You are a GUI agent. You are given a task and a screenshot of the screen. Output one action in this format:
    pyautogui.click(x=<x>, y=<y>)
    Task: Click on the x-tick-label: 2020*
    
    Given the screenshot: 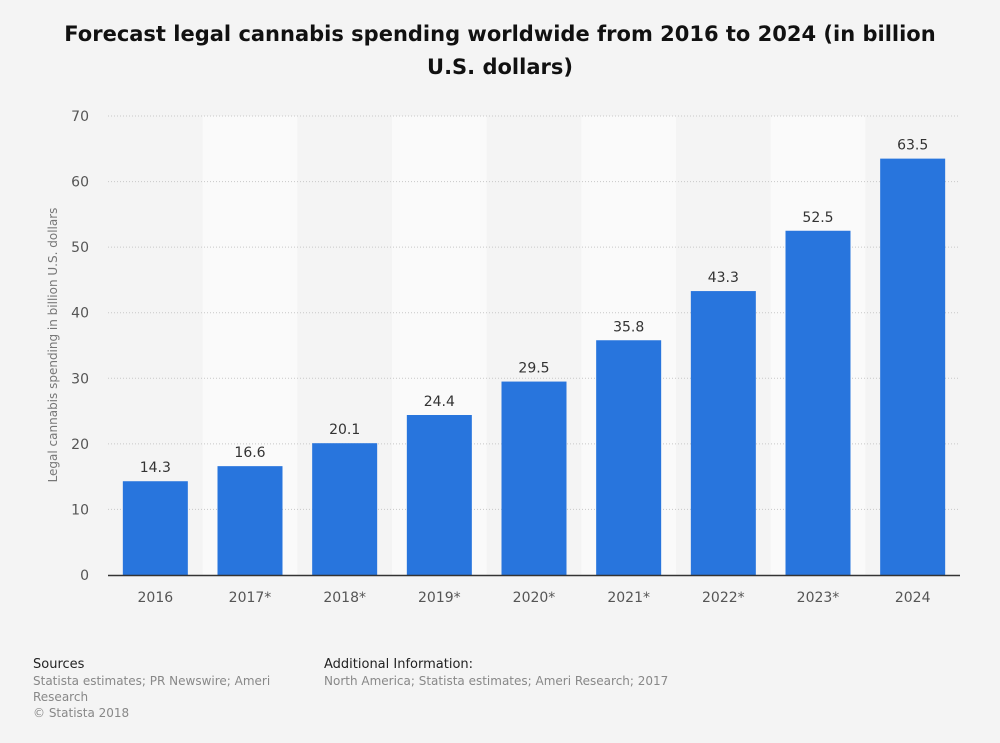 What is the action you would take?
    pyautogui.click(x=534, y=598)
    